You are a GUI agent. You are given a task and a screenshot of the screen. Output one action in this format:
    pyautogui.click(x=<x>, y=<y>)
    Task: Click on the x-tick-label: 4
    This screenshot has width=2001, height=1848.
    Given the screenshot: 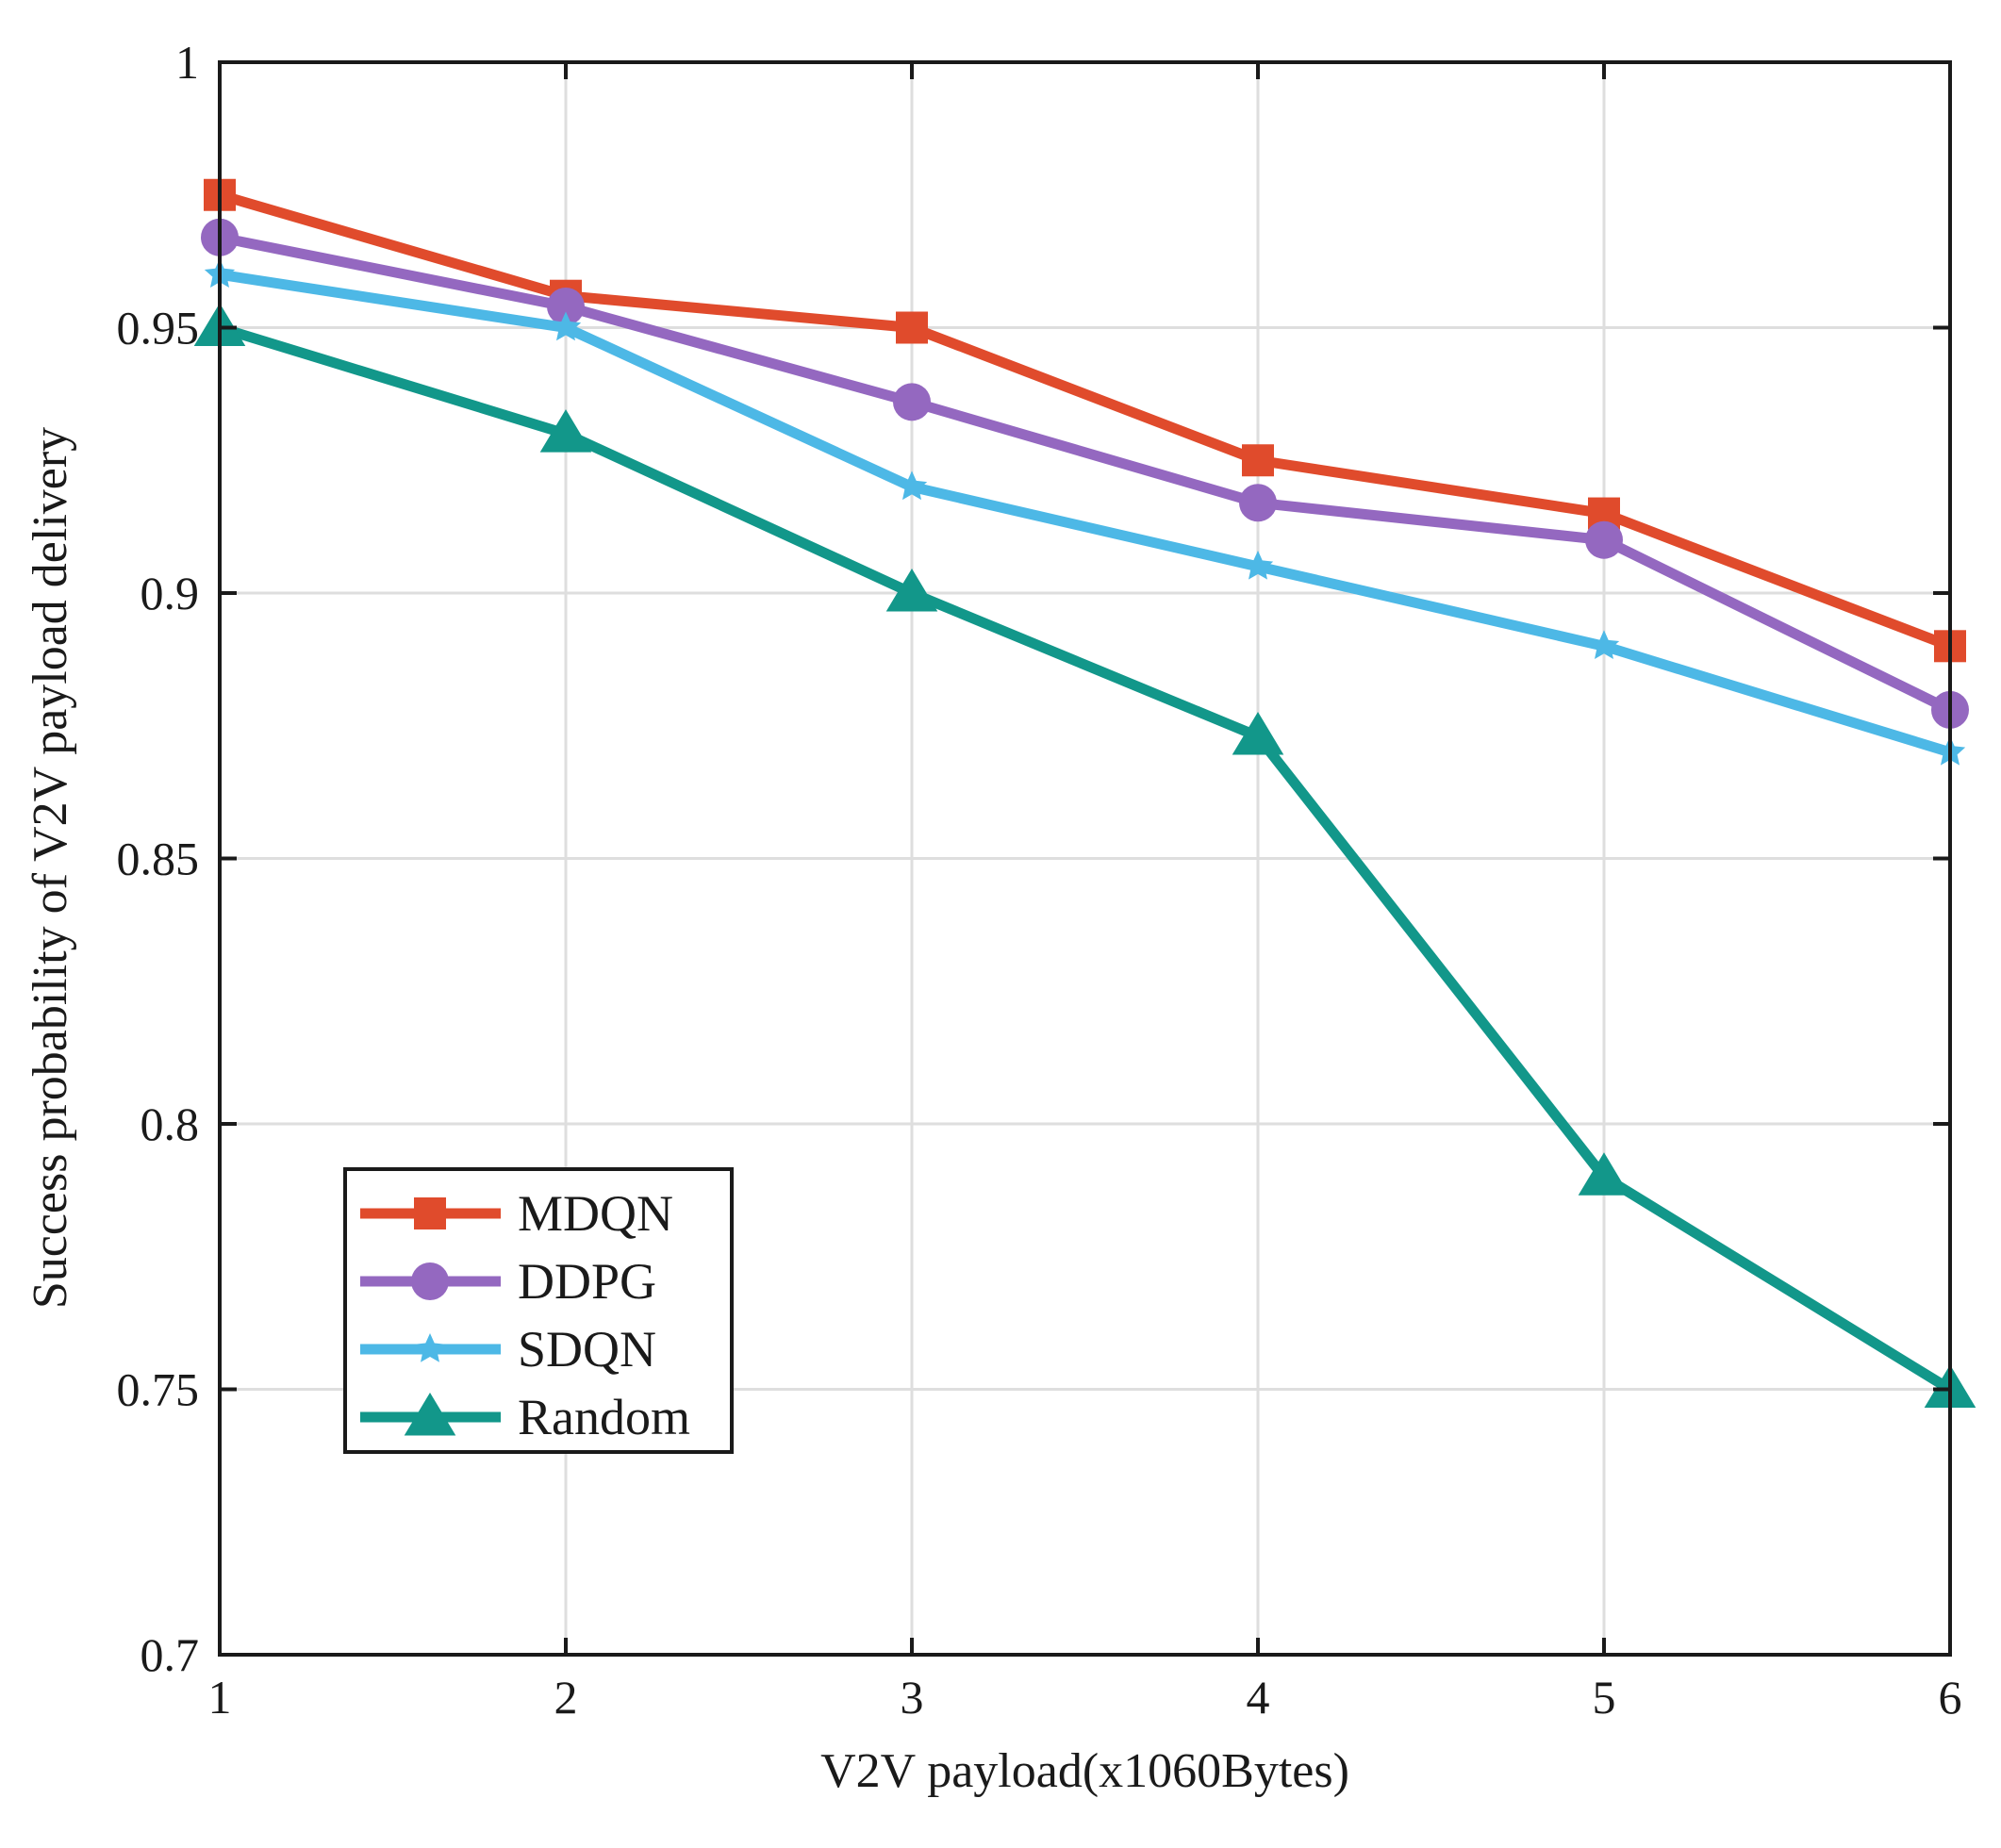 What is the action you would take?
    pyautogui.click(x=1258, y=1697)
    